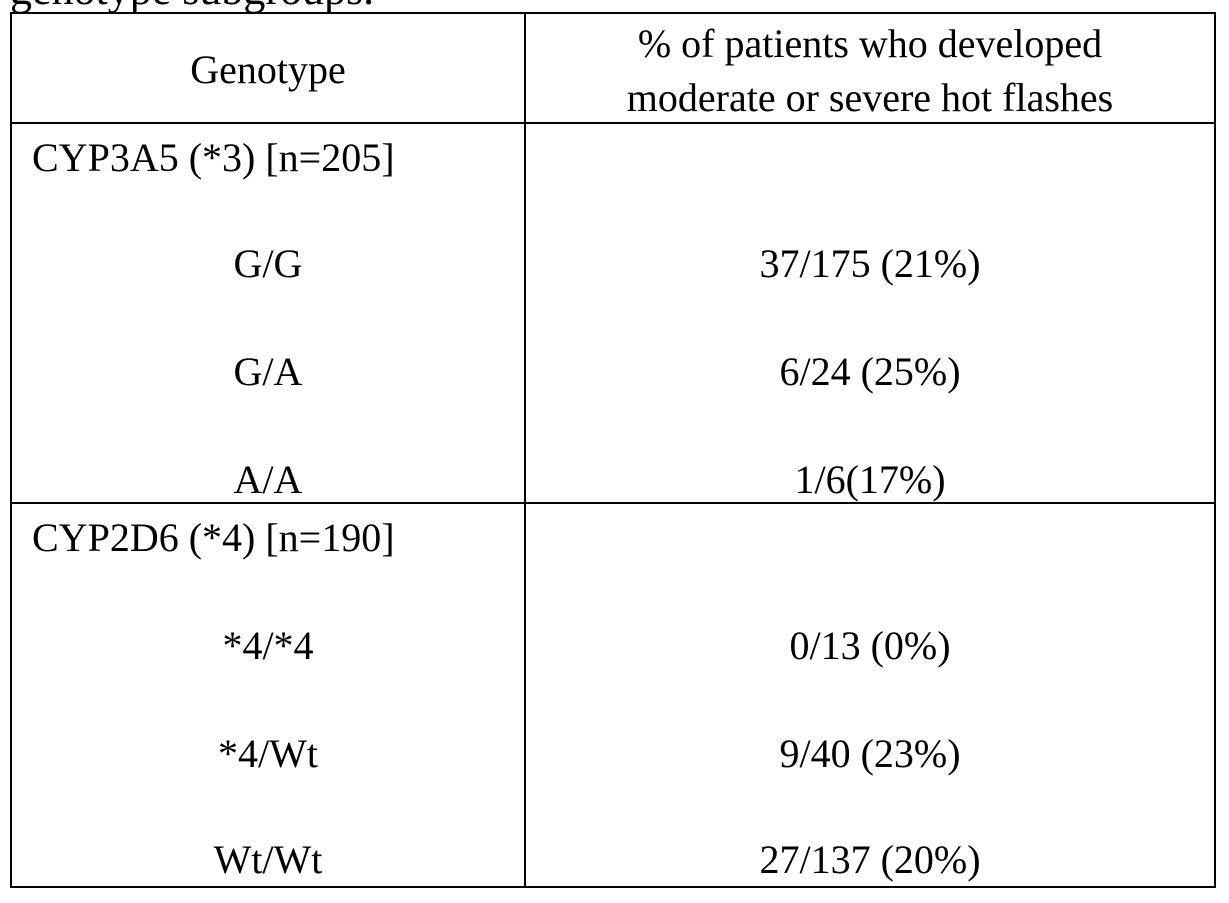 The width and height of the screenshot is (1229, 903). What do you see at coordinates (213, 538) in the screenshot?
I see `group-label-cyp2d6: CYP2D6 (*4) [n=190]` at bounding box center [213, 538].